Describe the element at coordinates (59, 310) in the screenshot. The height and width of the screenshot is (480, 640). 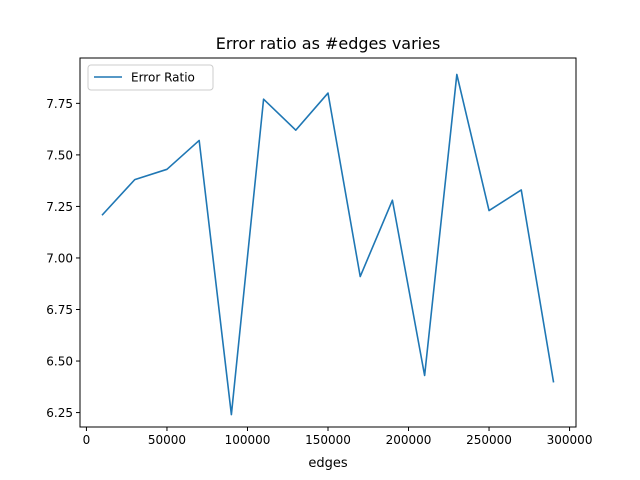
I see `y-tick-label: 6.75` at that location.